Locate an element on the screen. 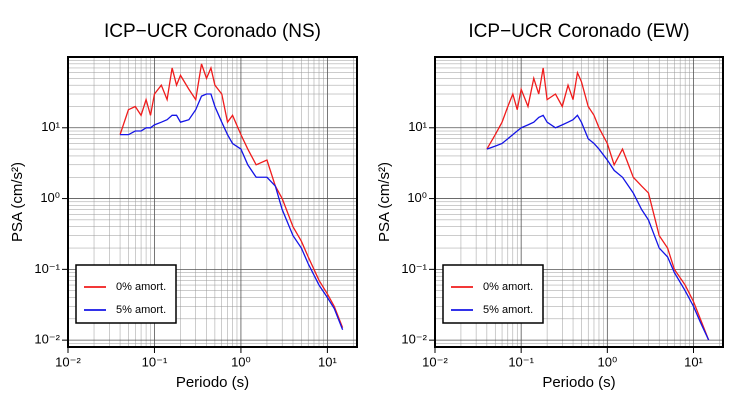  chart-title: ICP−UCR Coronado (NS) is located at coordinates (212, 31).